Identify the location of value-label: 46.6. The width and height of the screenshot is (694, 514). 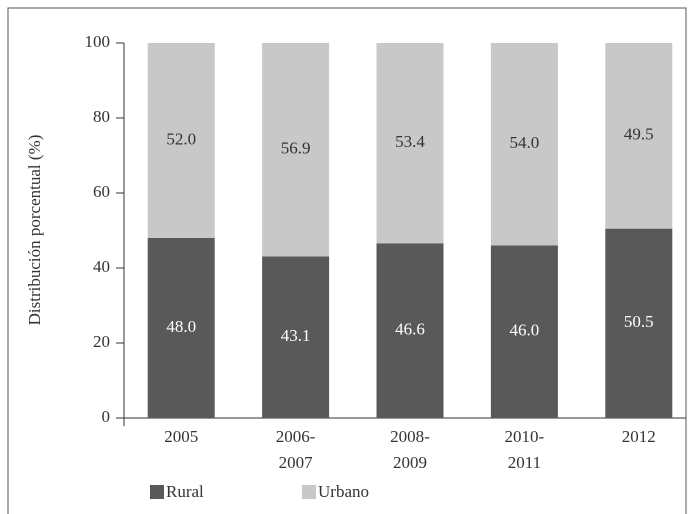
(410, 329).